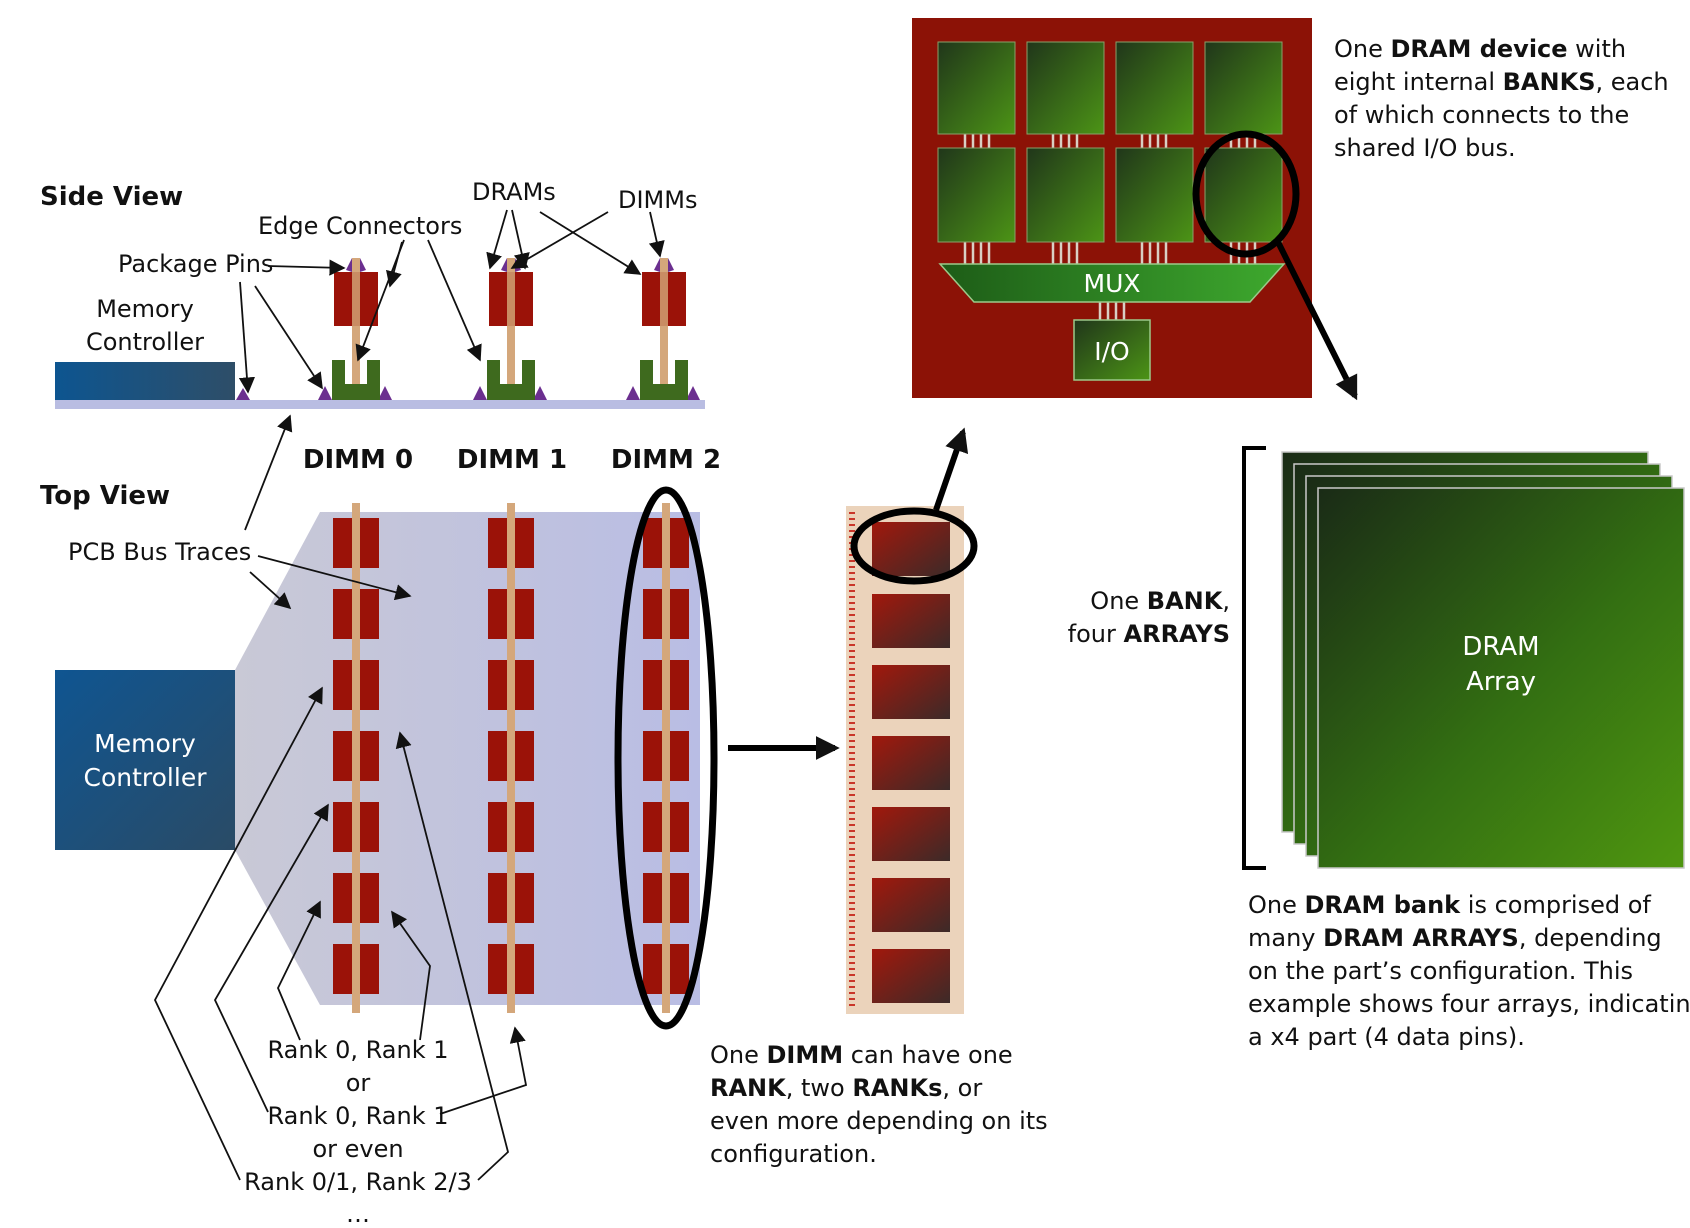 Image resolution: width=1690 pixels, height=1228 pixels. I want to click on caption-text: , two, so click(819, 1088).